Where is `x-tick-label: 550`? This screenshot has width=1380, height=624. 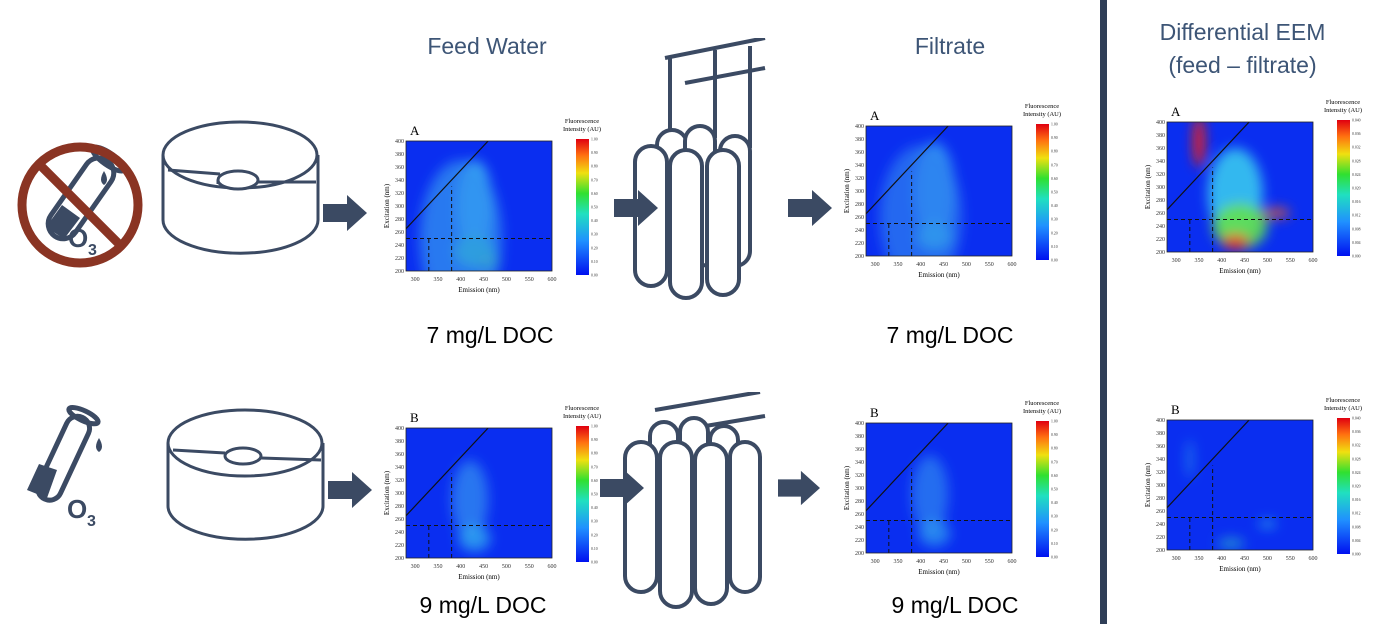
x-tick-label: 550 is located at coordinates (989, 265).